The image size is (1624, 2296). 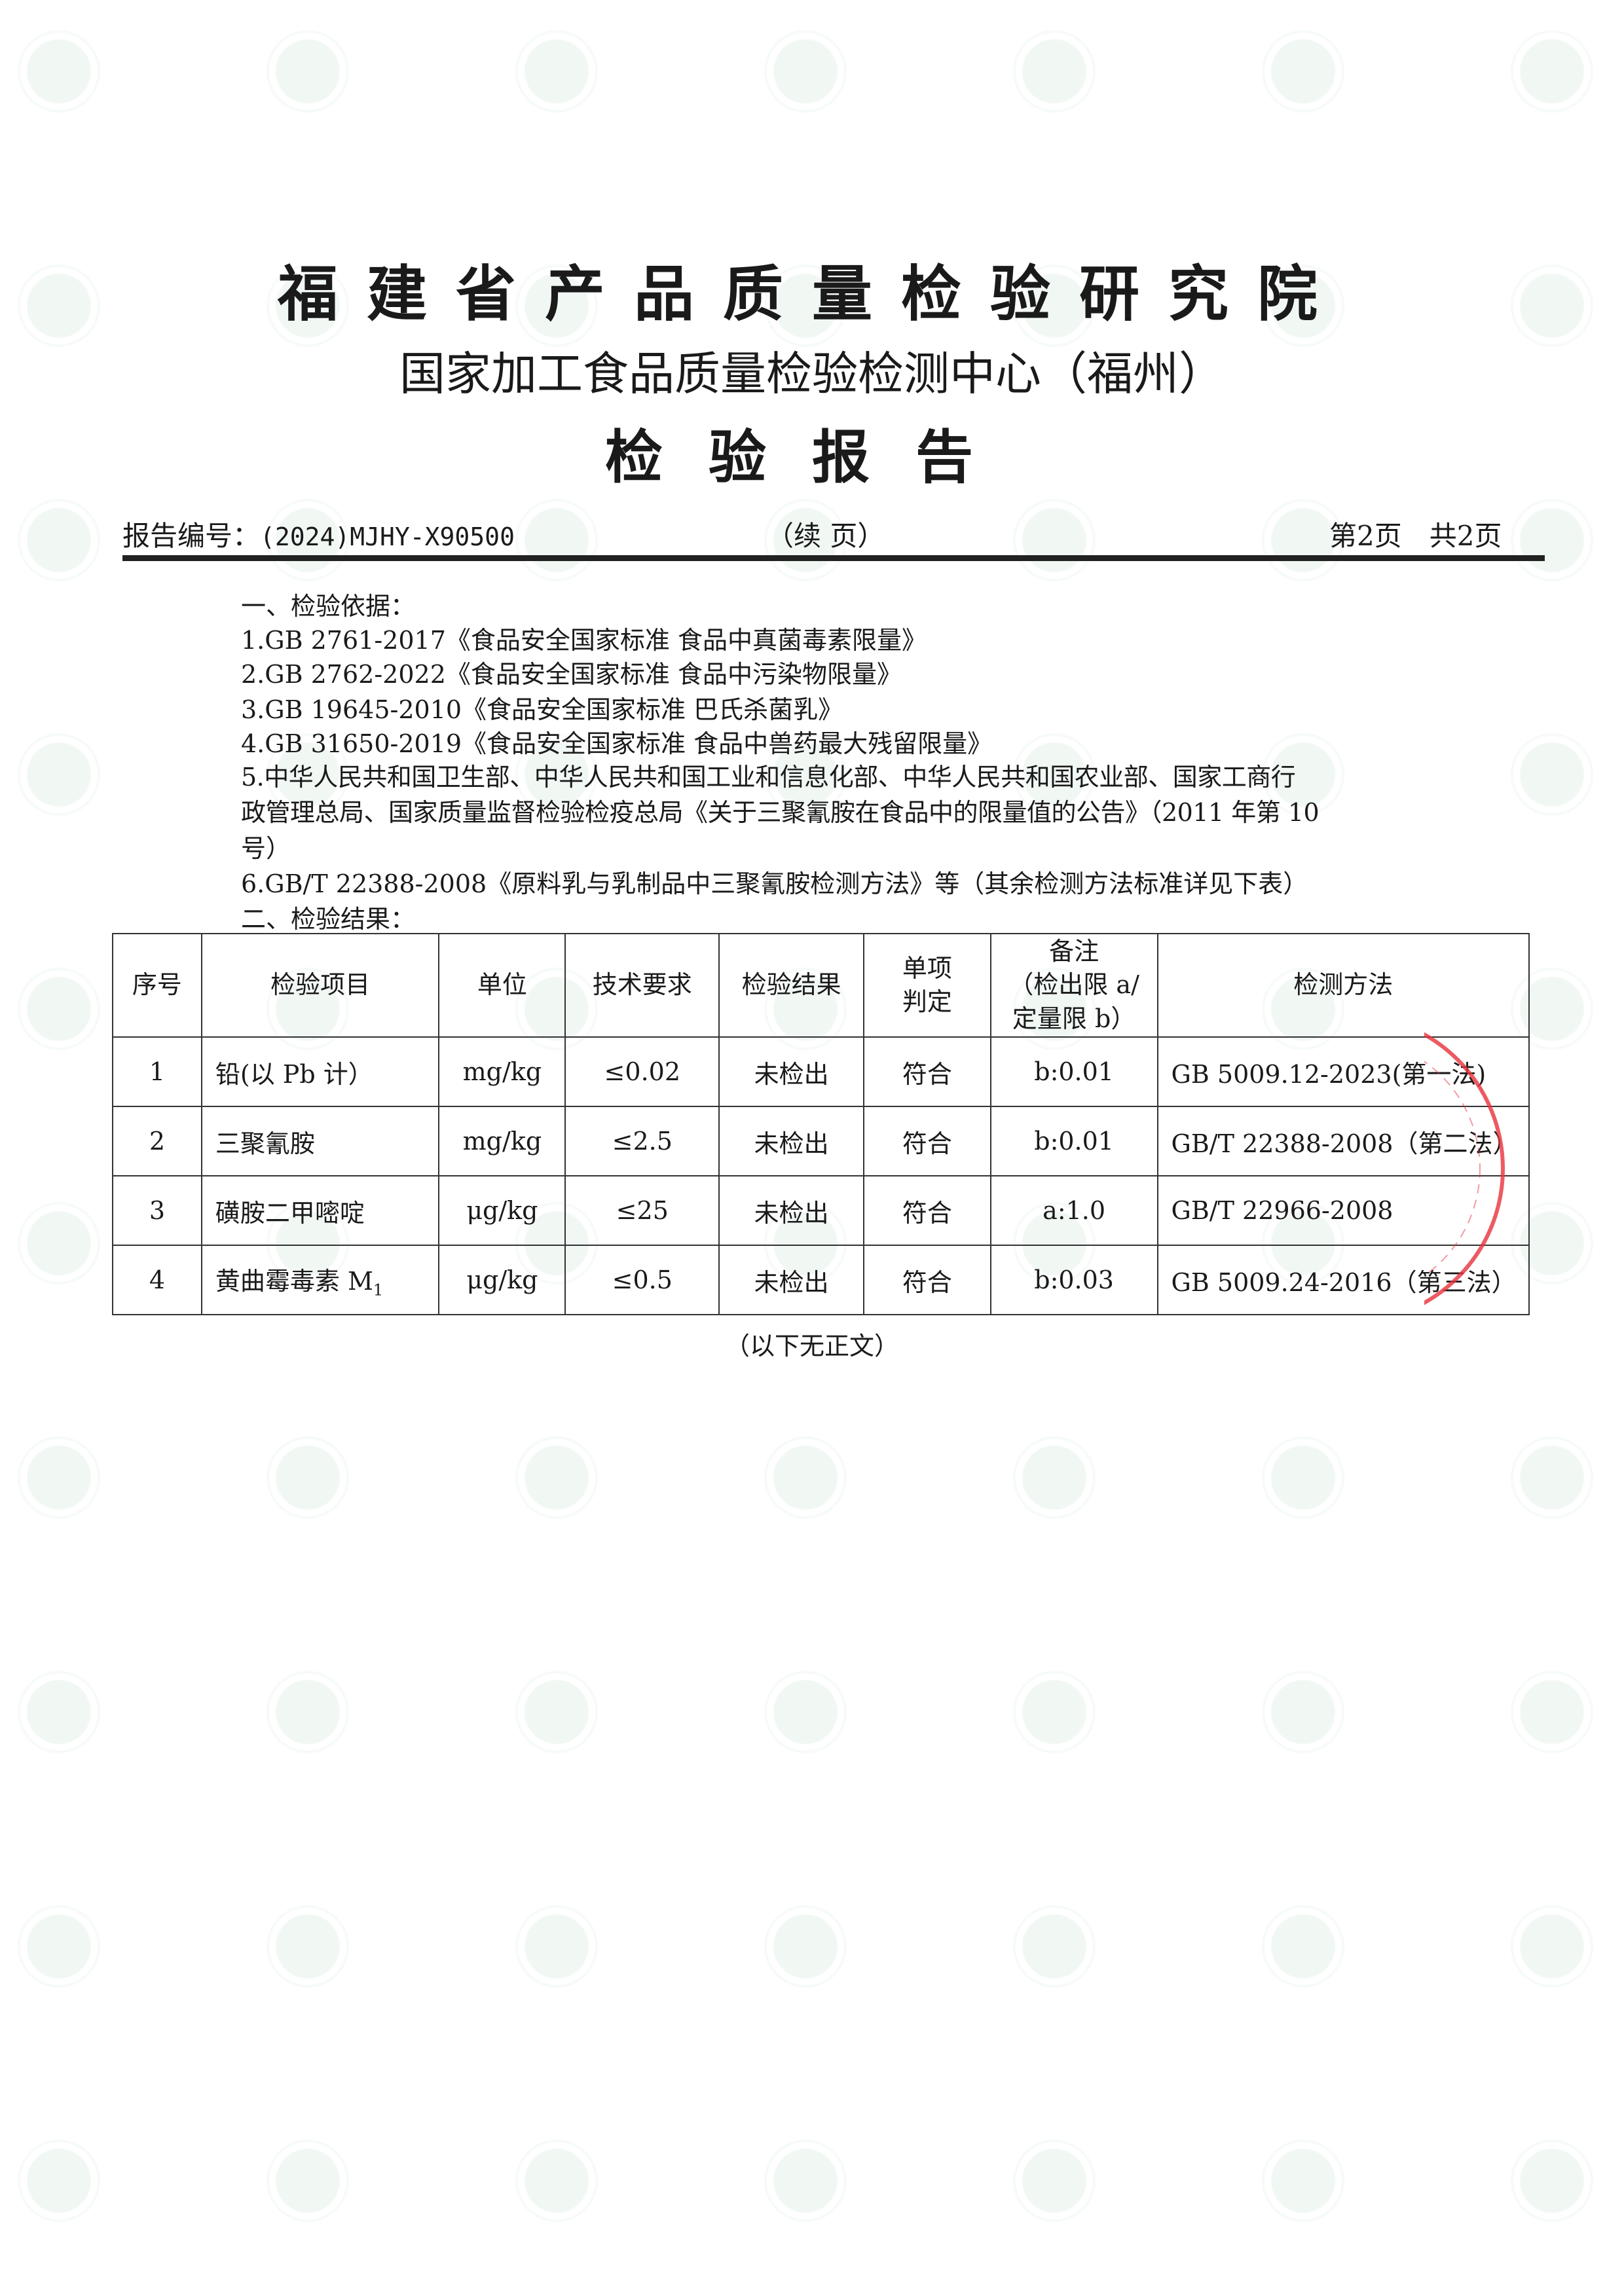 I want to click on basis-line: 3.GB 19645-2010《食品安全国家标准 巴氏杀菌乳》, so click(x=542, y=709).